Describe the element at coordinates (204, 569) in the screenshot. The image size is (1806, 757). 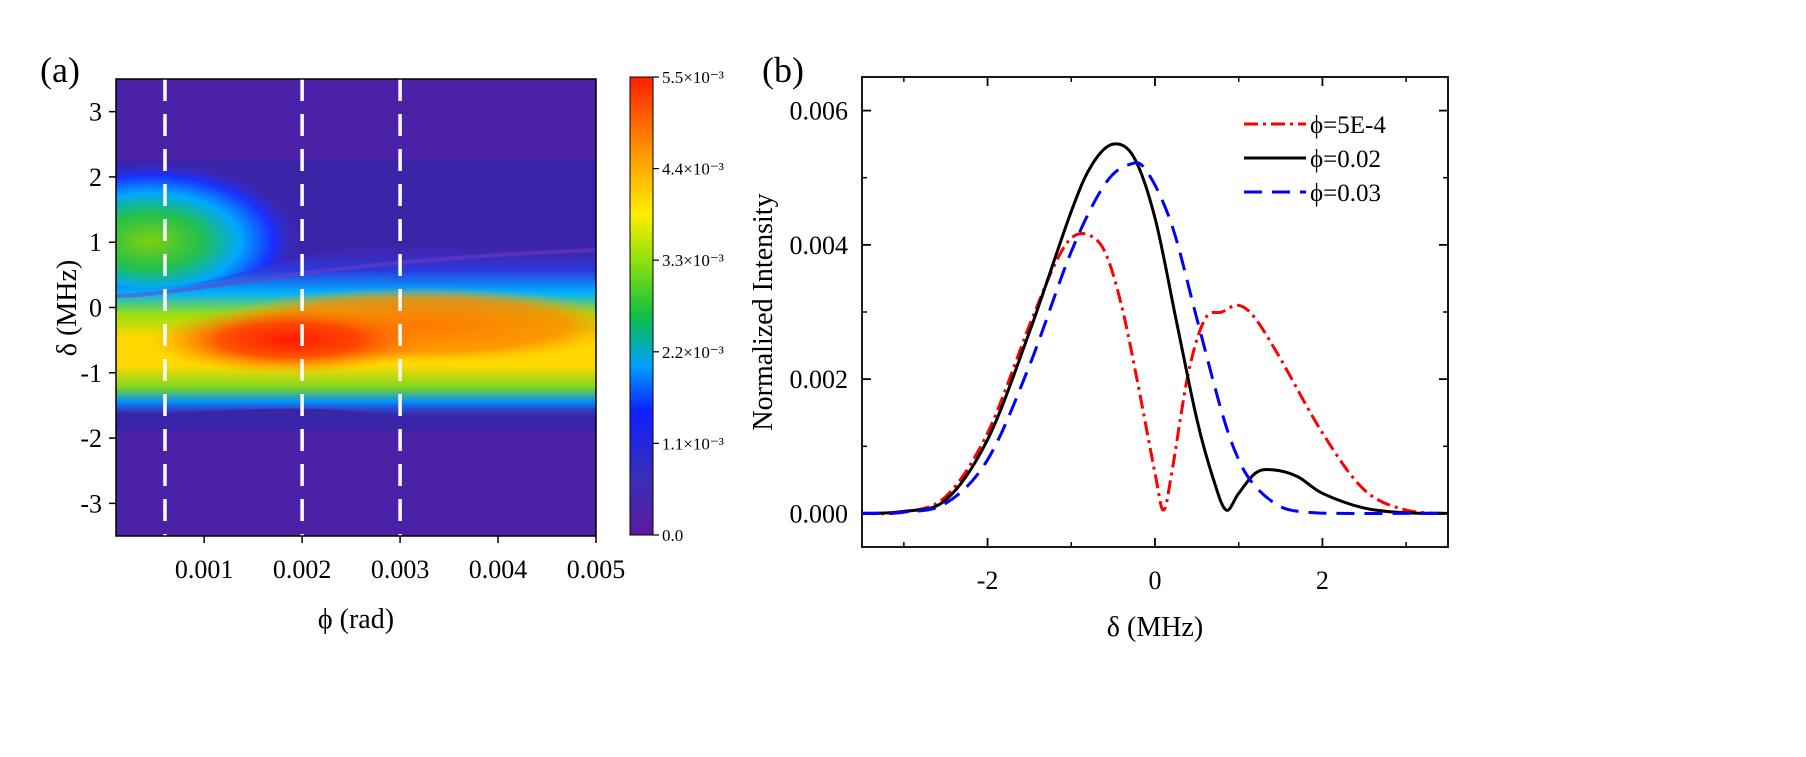
I see `panel-a-x-tick-label: 0.001` at that location.